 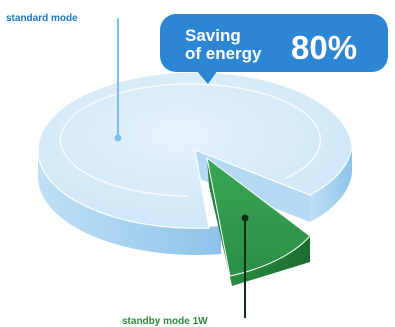 I want to click on standard-mode-label: standard mode, so click(x=42, y=18).